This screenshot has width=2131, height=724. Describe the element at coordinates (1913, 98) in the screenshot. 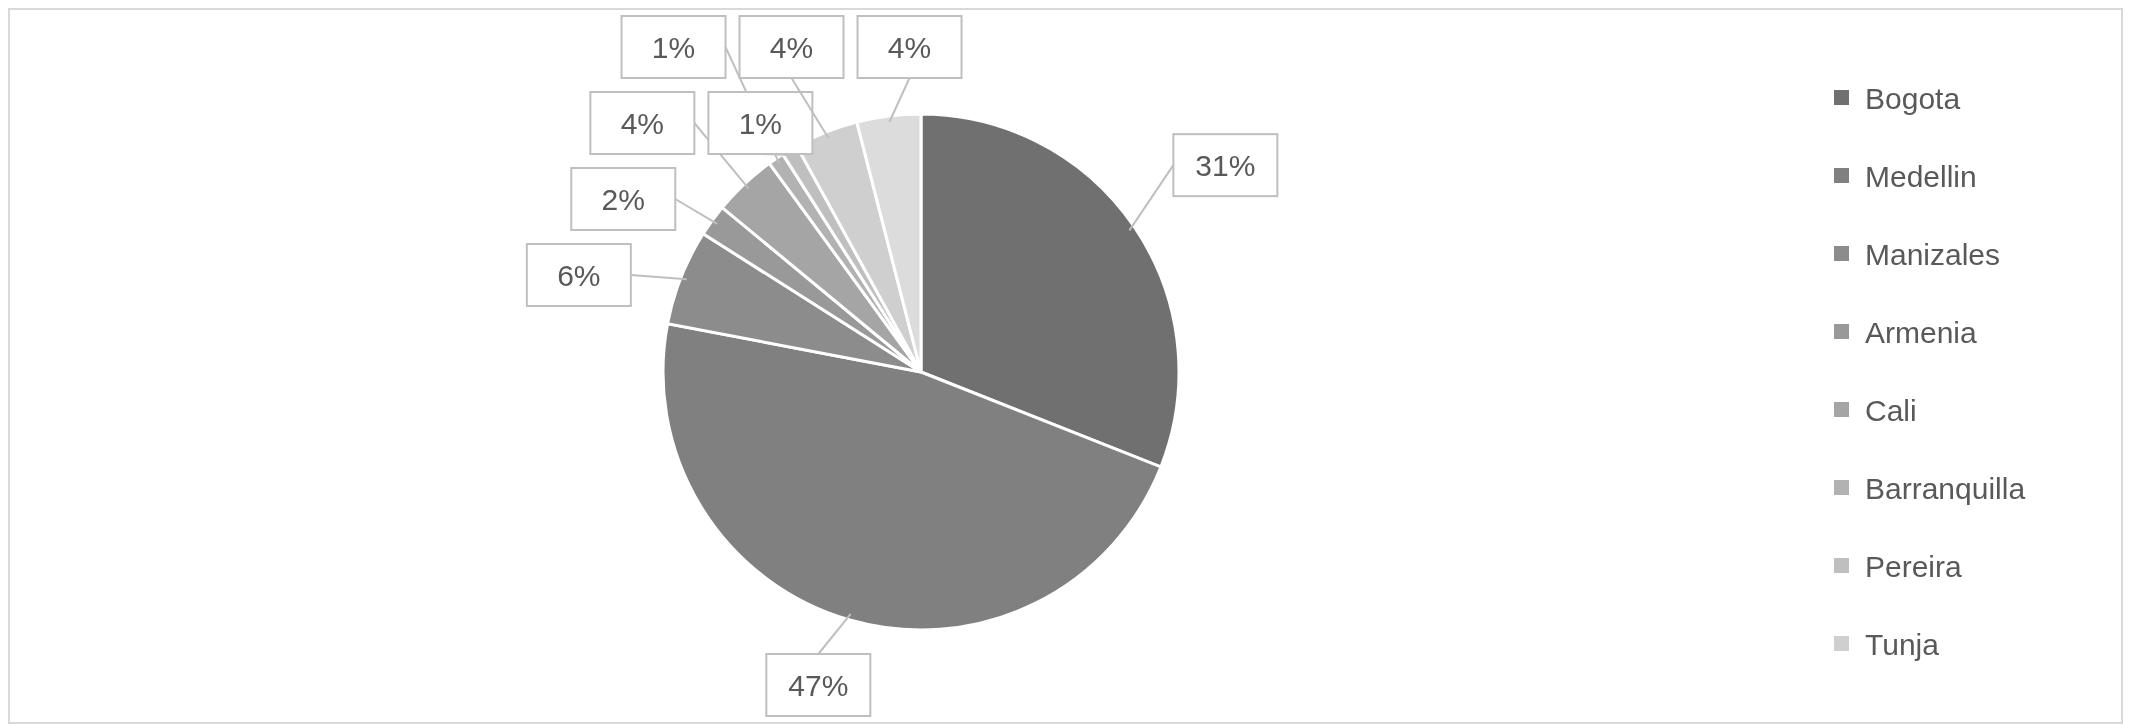

I see `legend-label: Bogota` at that location.